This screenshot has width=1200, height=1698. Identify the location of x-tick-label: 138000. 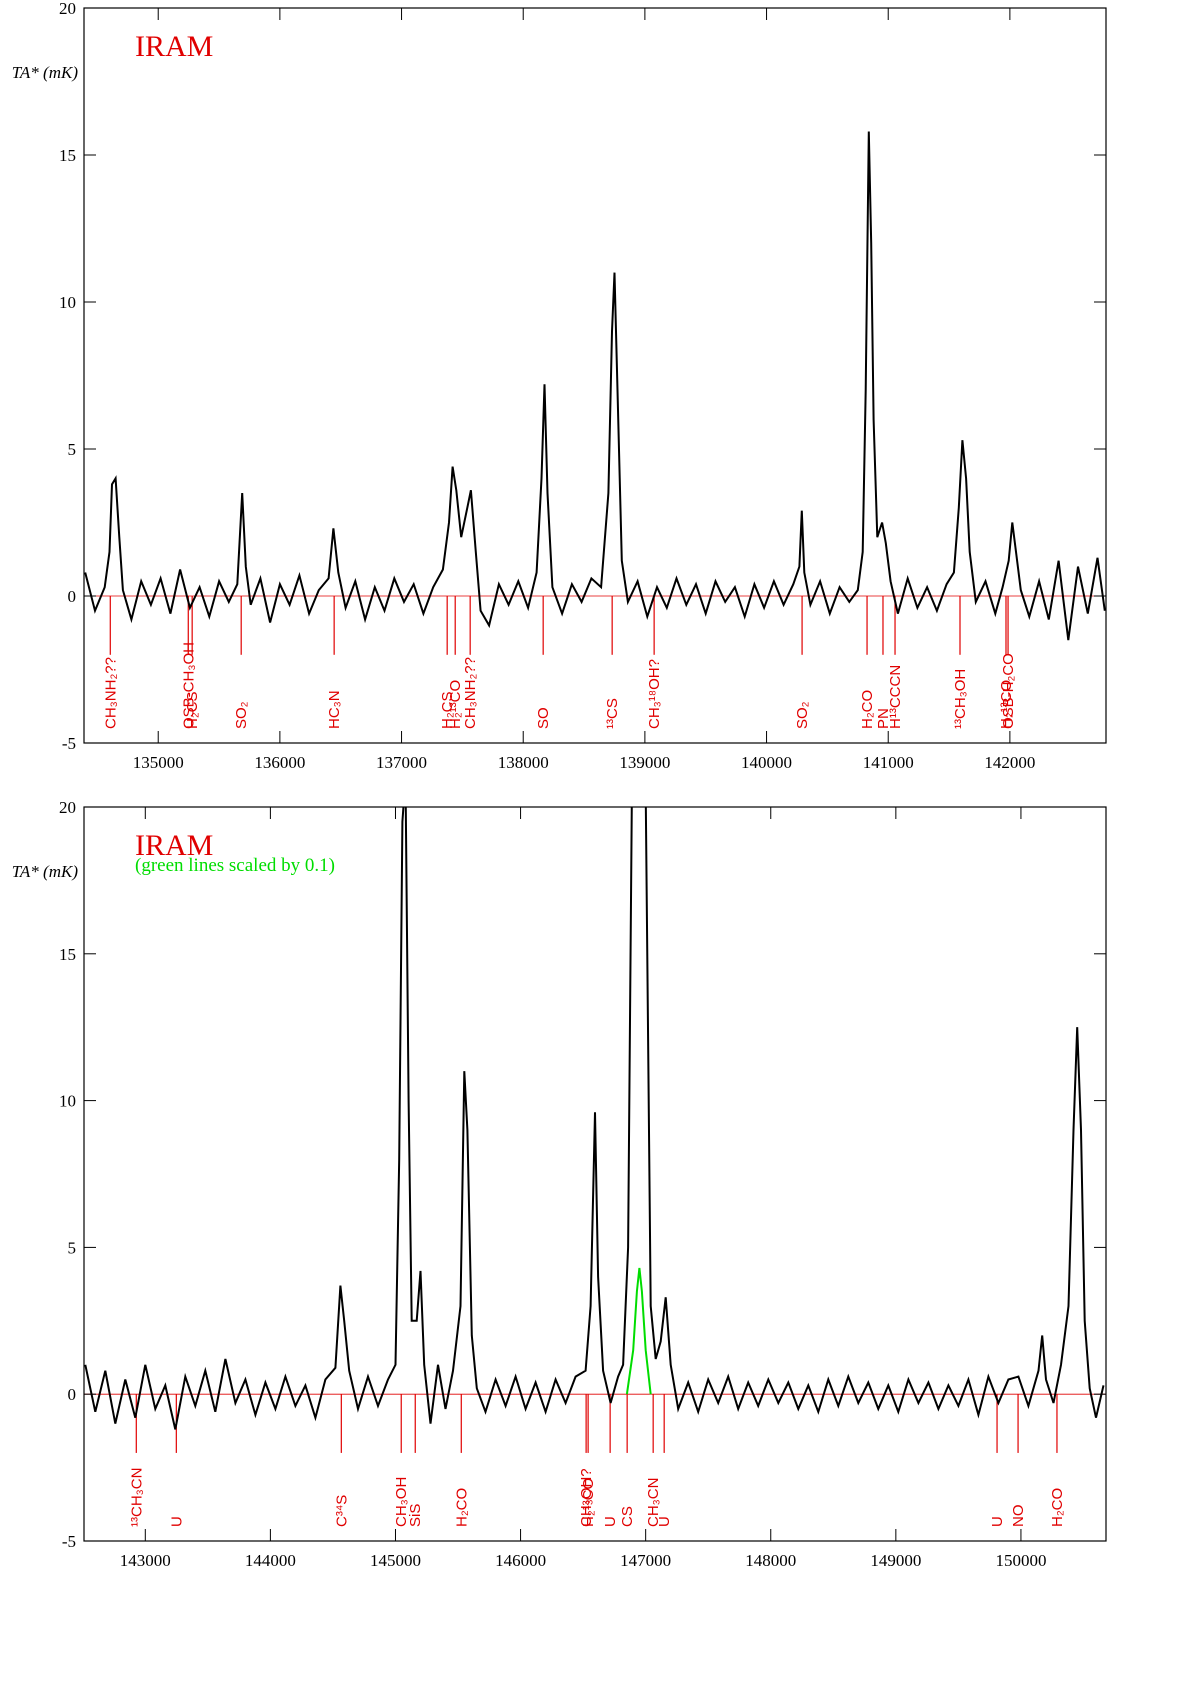
(523, 762).